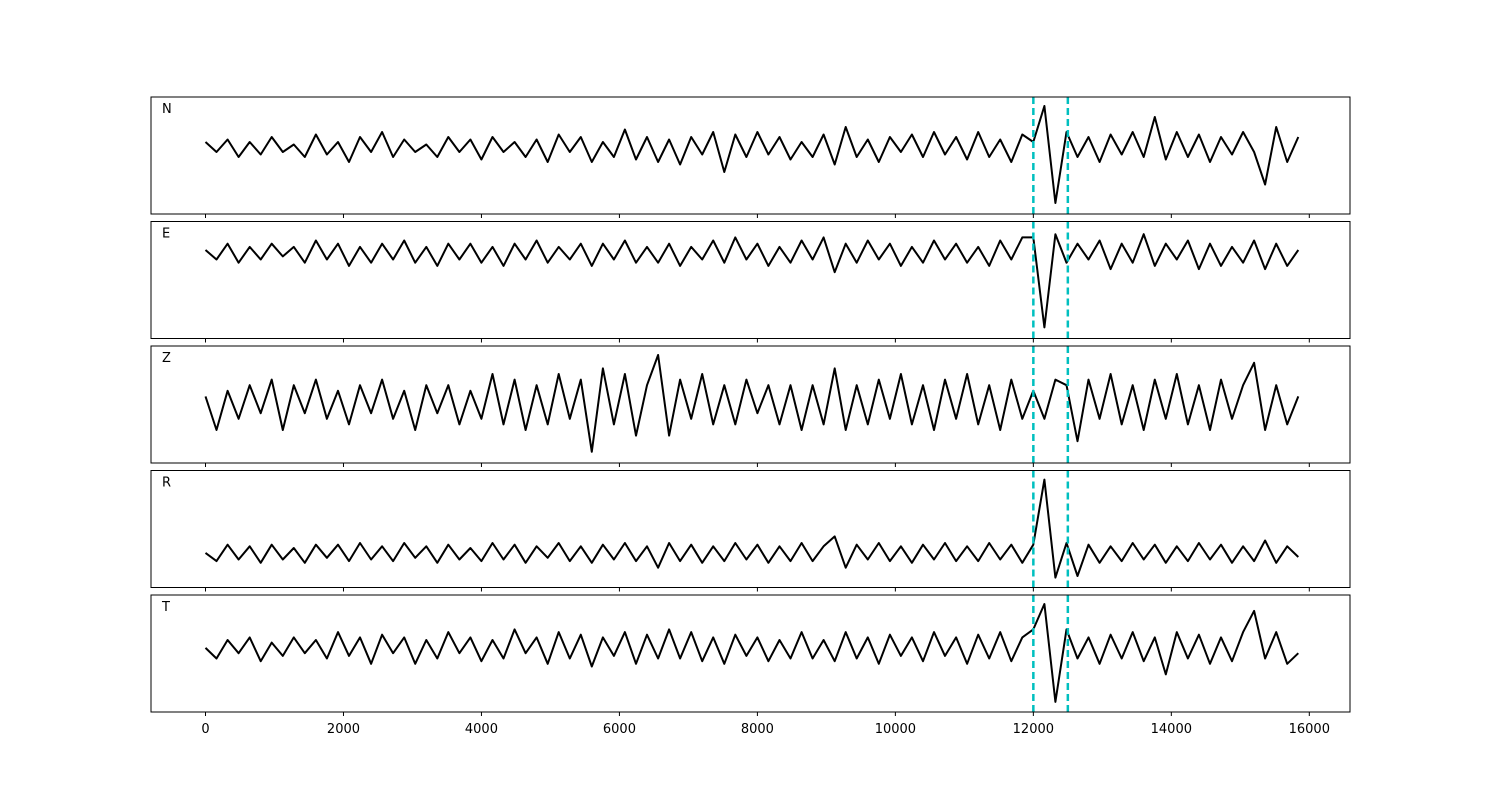 The height and width of the screenshot is (800, 1500). Describe the element at coordinates (165, 607) in the screenshot. I see `panel-label: T` at that location.